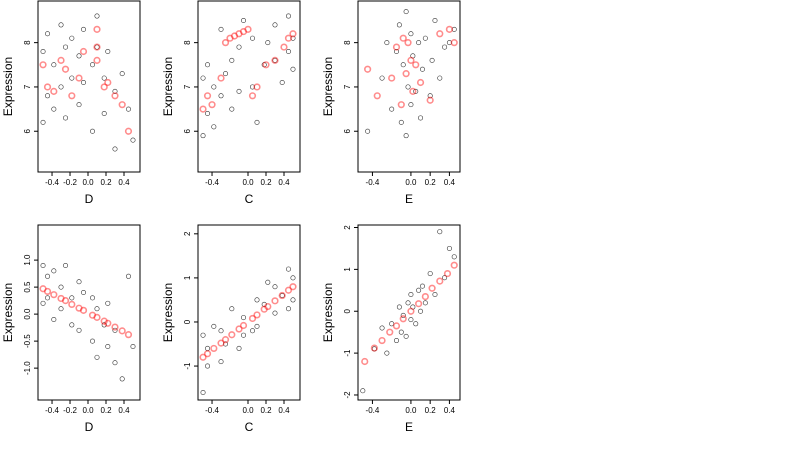  I want to click on y-tick-label: -0.5, so click(27, 341).